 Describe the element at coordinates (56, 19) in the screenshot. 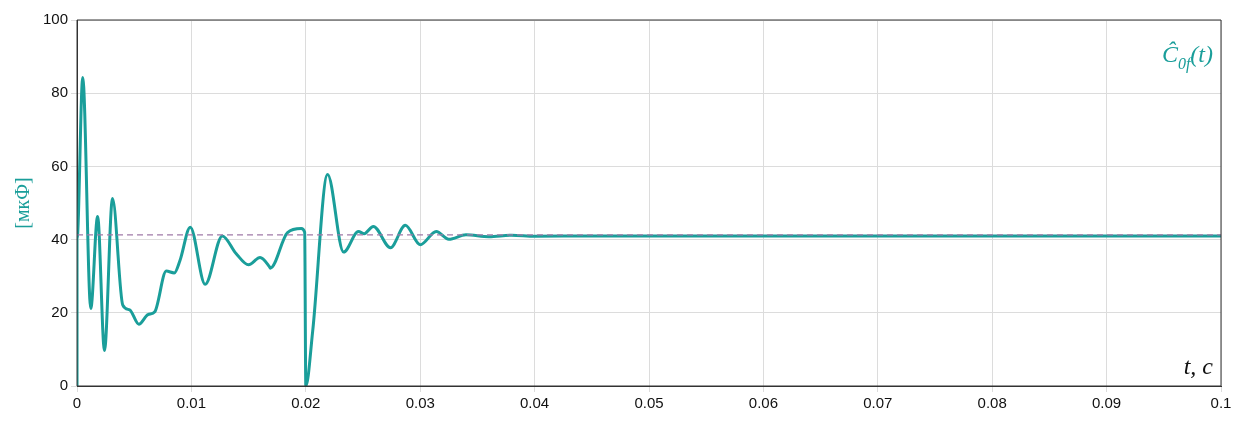

I see `y-tick-label: 100` at that location.